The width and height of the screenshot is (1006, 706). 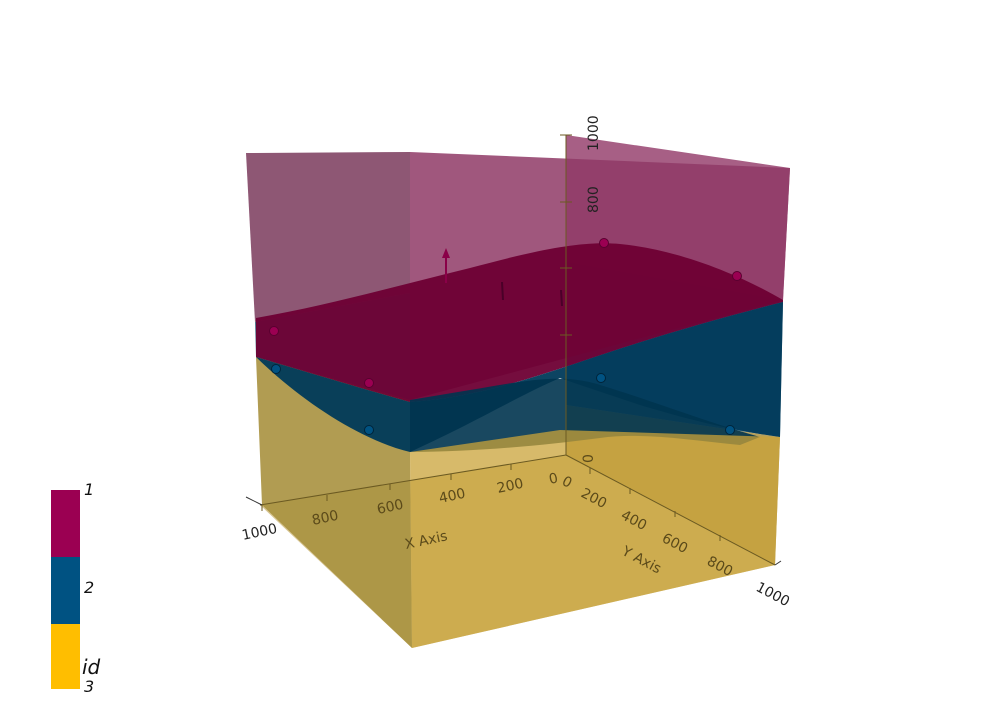 What do you see at coordinates (452, 496) in the screenshot?
I see `x-tick-label: 400` at bounding box center [452, 496].